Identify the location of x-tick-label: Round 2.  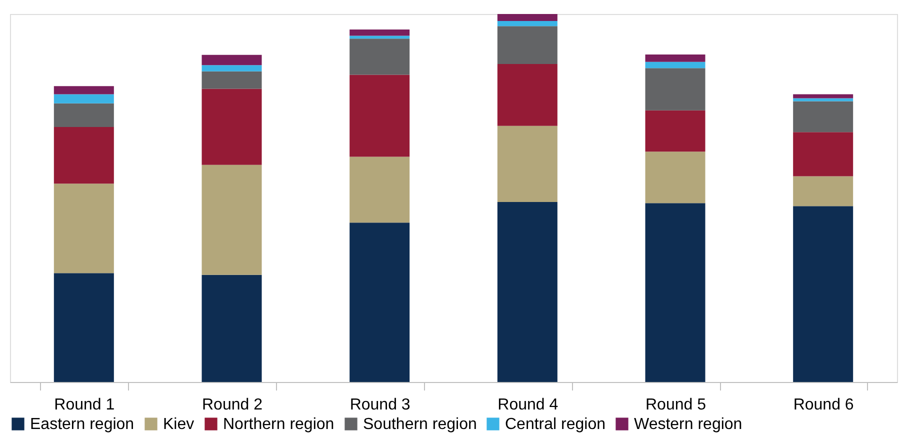
(232, 405).